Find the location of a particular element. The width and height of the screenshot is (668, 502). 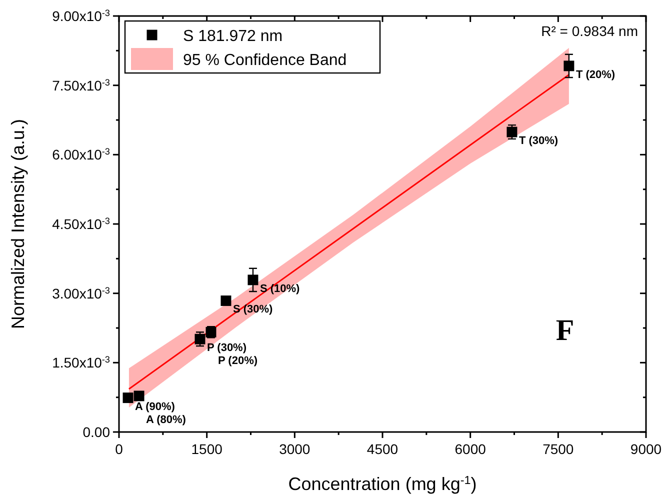

x-tick-label: 9000 is located at coordinates (646, 449).